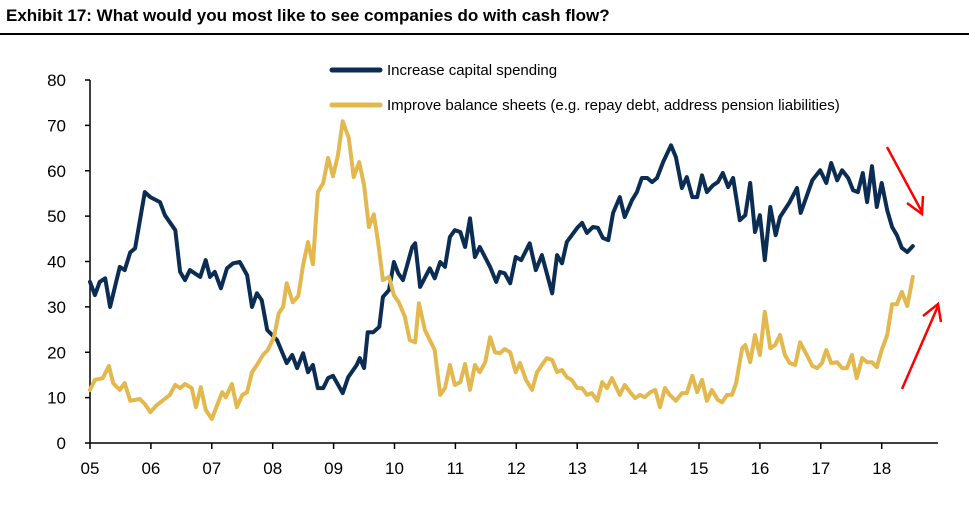 The width and height of the screenshot is (969, 512). I want to click on y-tick-label: 30, so click(56, 307).